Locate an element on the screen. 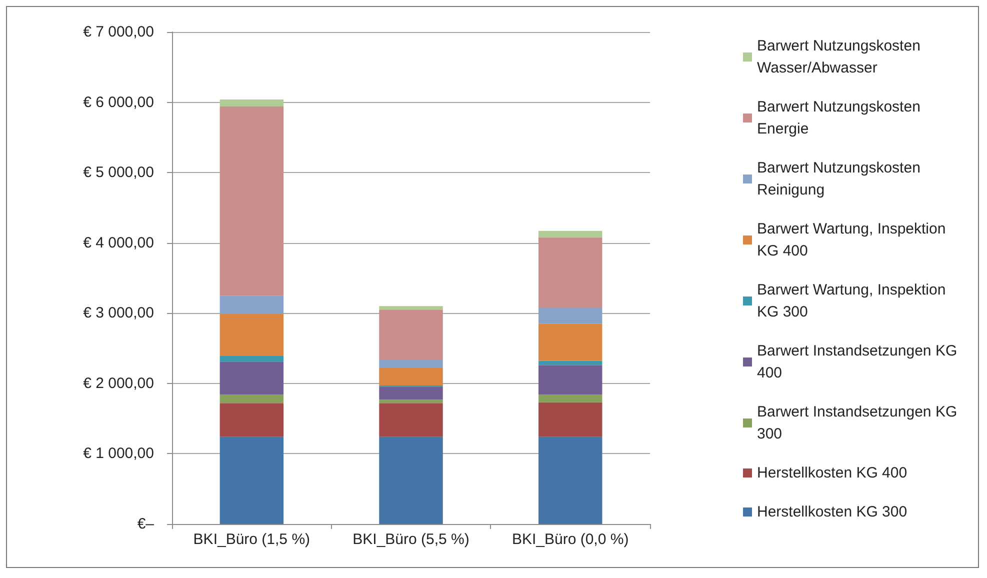  y-tick-label: € 5 000,00 is located at coordinates (118, 173).